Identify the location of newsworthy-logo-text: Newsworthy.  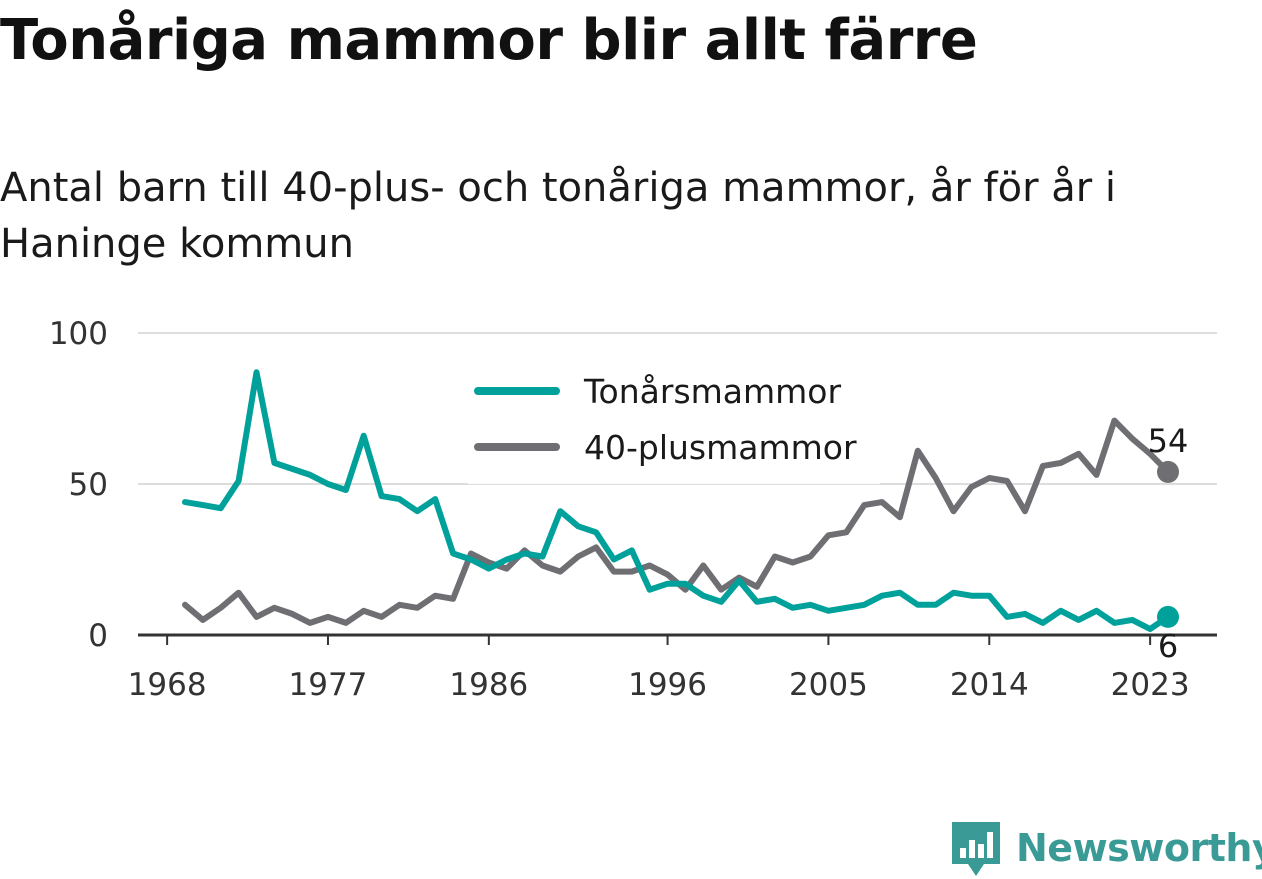
(1139, 848).